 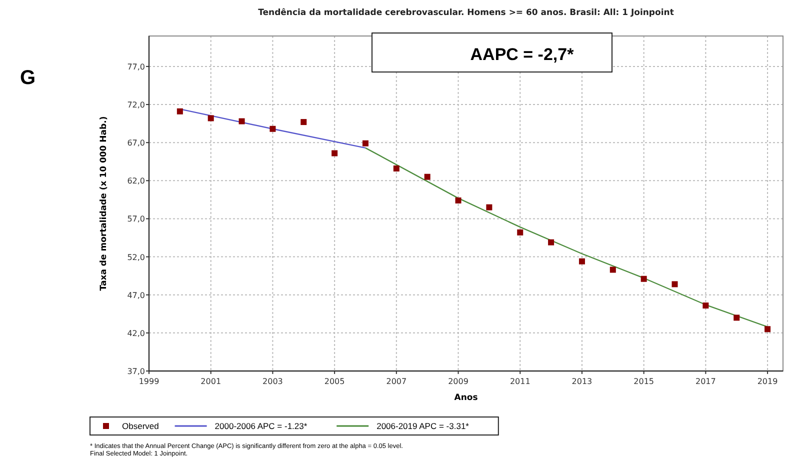 What do you see at coordinates (136, 295) in the screenshot?
I see `y-tick-label: 47,0` at bounding box center [136, 295].